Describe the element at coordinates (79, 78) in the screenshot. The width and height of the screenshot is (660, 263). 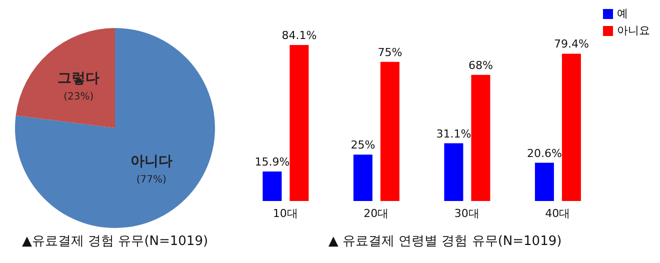
I see `slice-label: 그렇다` at that location.